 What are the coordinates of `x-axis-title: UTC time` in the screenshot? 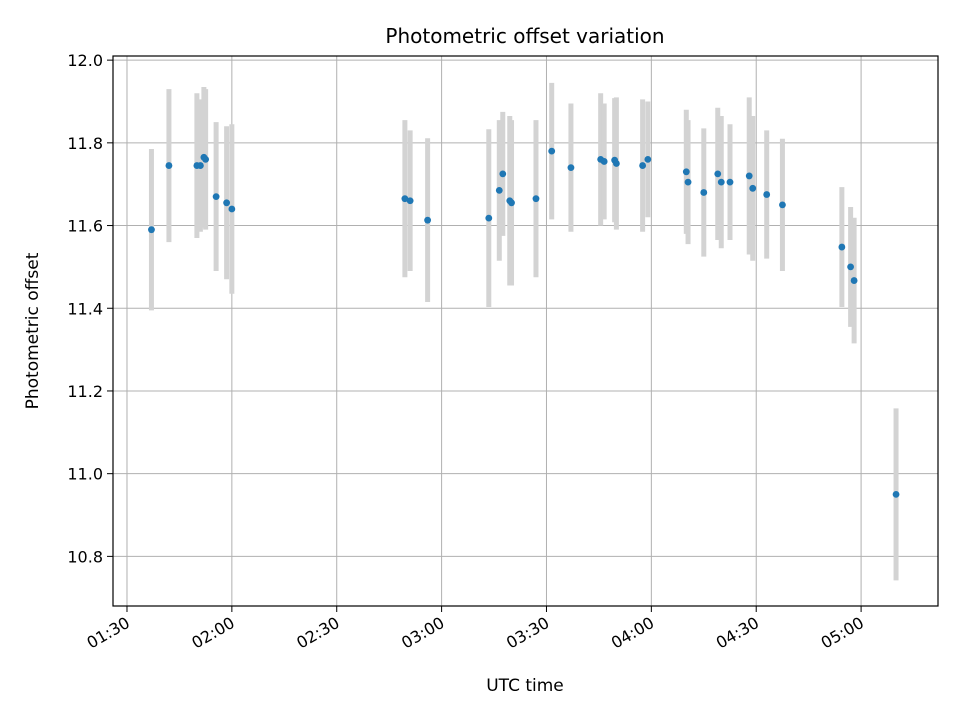 It's located at (525, 686).